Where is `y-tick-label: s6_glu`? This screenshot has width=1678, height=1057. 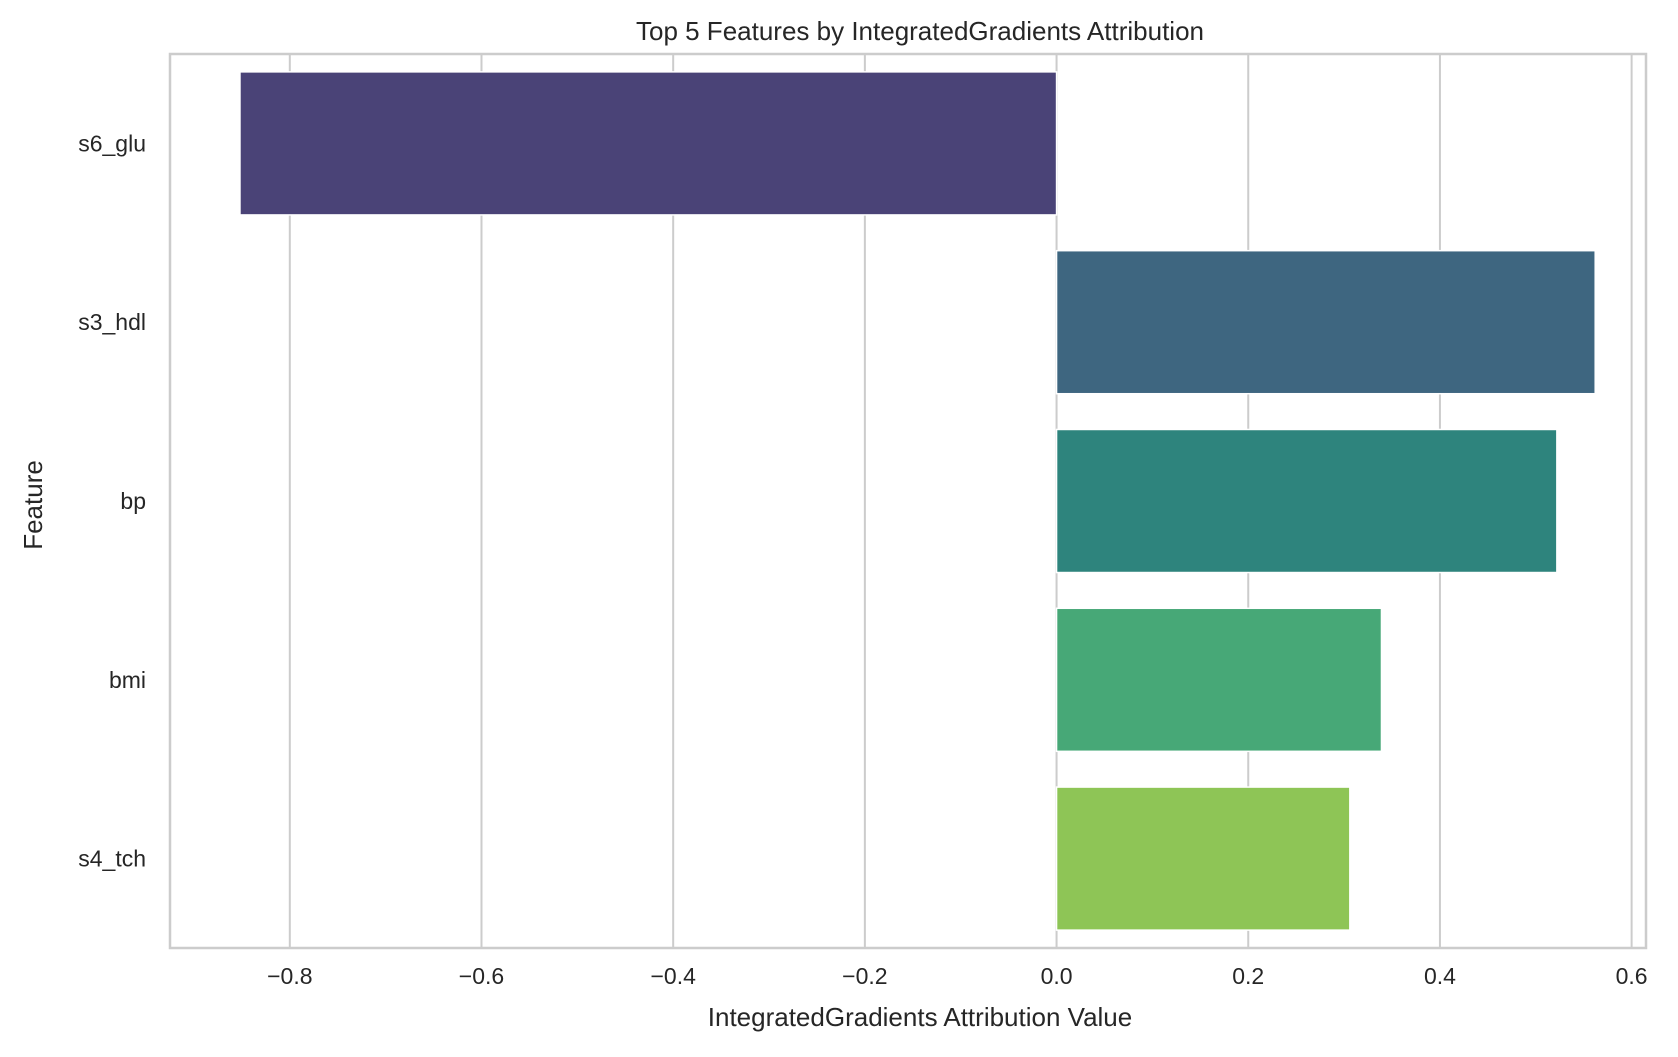
y-tick-label: s6_glu is located at coordinates (112, 143).